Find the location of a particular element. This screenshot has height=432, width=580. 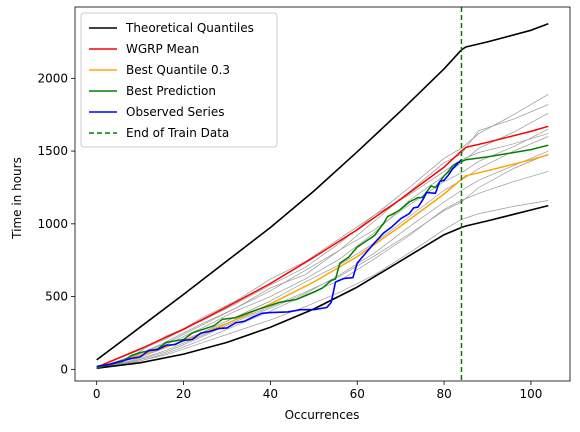

y-tick-label: 500 is located at coordinates (56, 297).